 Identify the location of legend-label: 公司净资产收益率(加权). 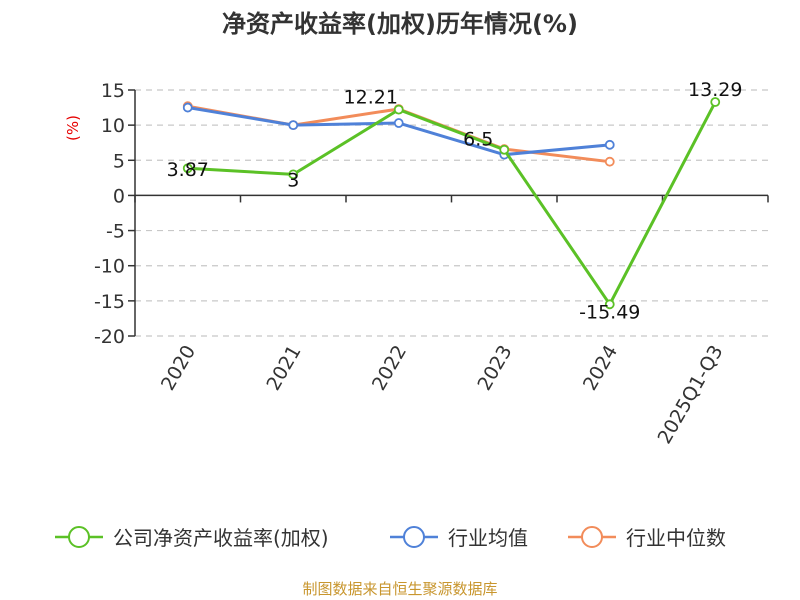
(221, 538).